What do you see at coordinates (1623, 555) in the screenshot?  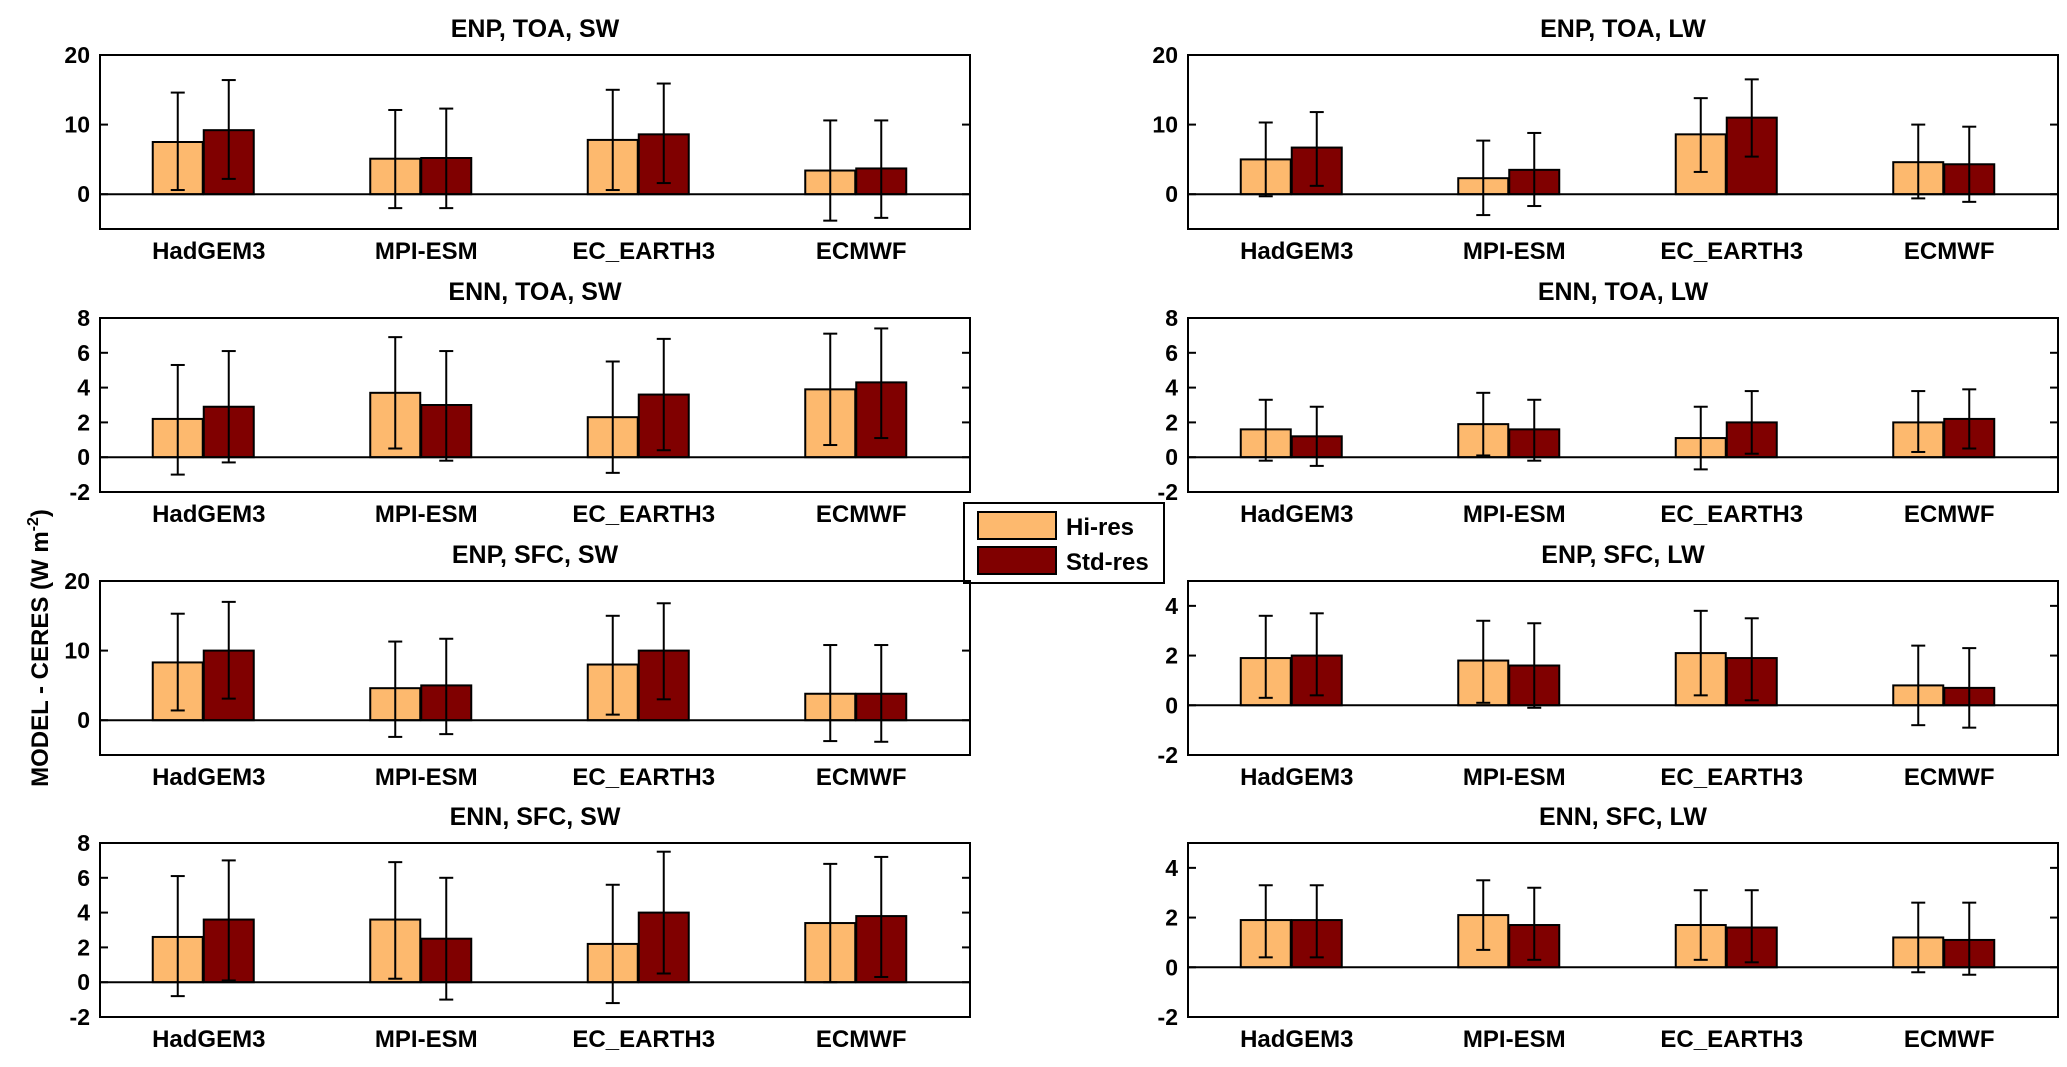 I see `panel-title: ENP, SFC, LW` at bounding box center [1623, 555].